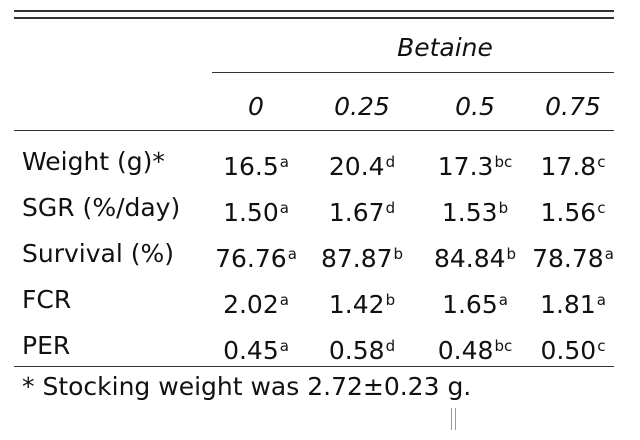 The width and height of the screenshot is (640, 440). What do you see at coordinates (256, 304) in the screenshot?
I see `table-cell: 2.02a` at bounding box center [256, 304].